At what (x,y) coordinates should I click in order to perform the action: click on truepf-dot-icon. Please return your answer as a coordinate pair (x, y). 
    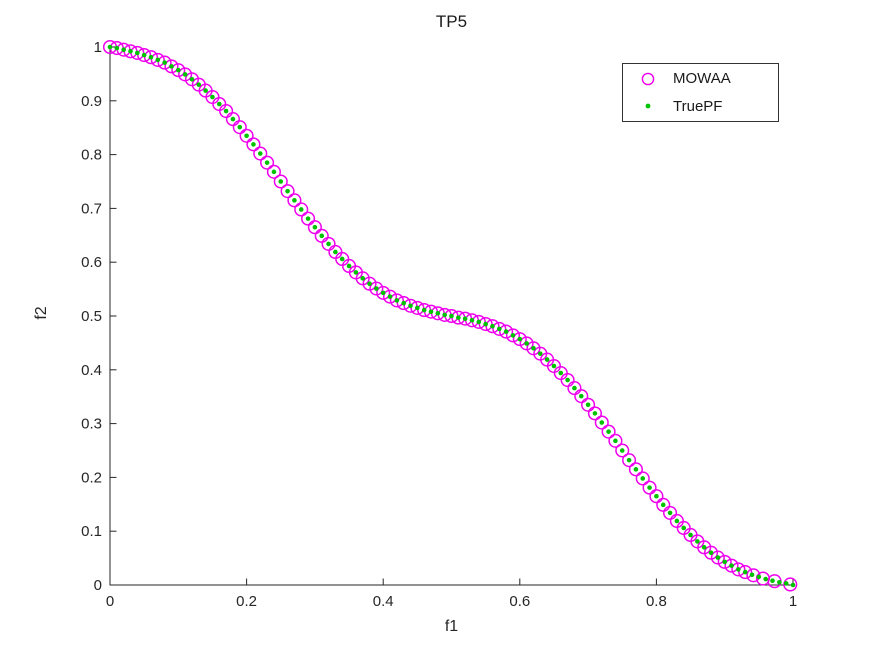
    Looking at the image, I should click on (648, 106).